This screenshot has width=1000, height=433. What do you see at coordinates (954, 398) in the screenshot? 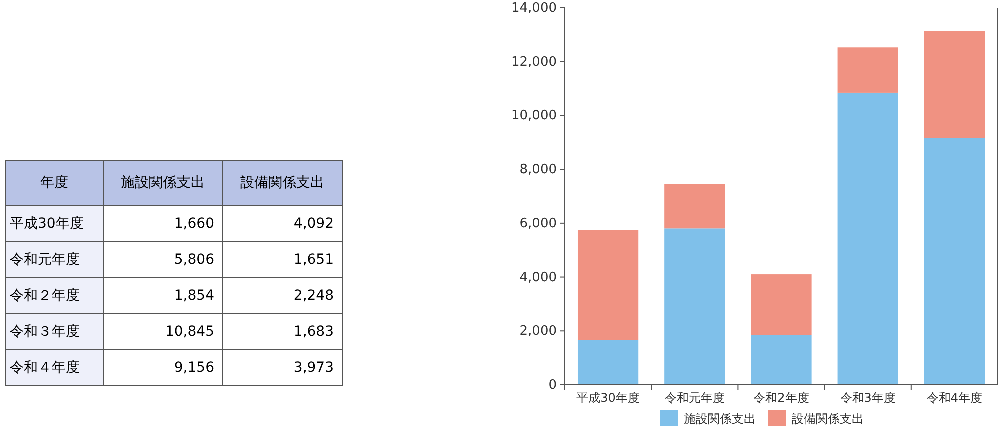
I see `x-tick-label: 令和4年度` at bounding box center [954, 398].